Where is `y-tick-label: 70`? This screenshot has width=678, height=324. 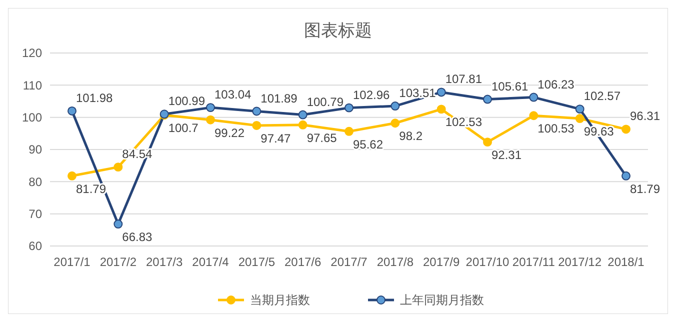
y-tick-label: 70 is located at coordinates (35, 214).